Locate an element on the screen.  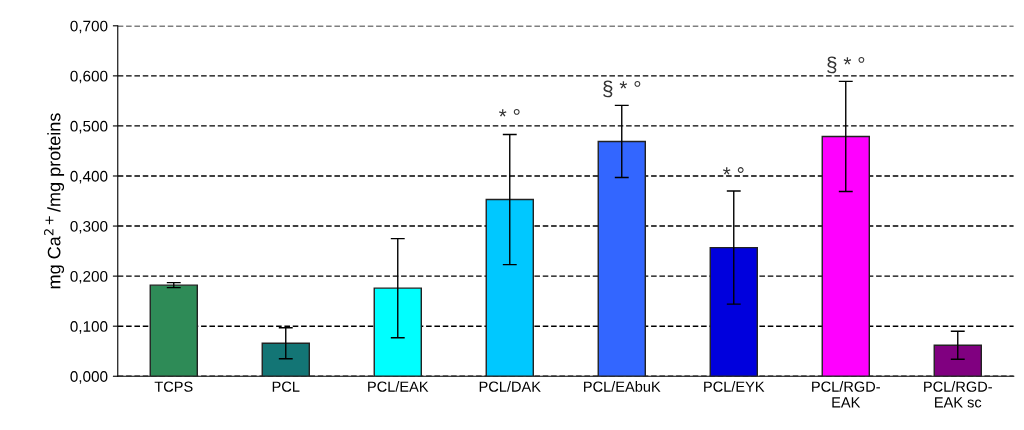
x-tick-label: TCPS is located at coordinates (173, 386).